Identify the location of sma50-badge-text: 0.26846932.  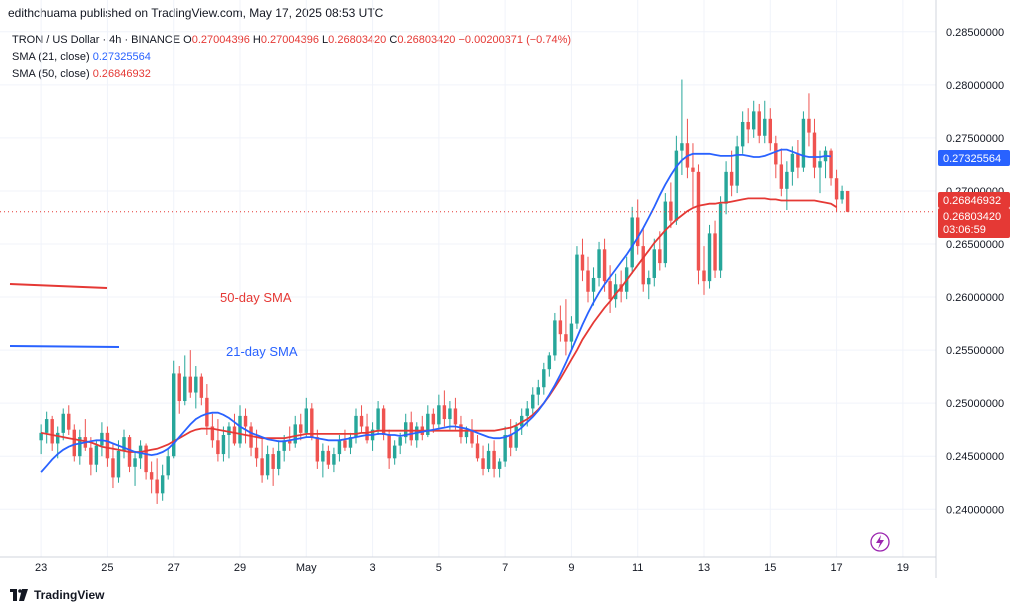
(972, 201).